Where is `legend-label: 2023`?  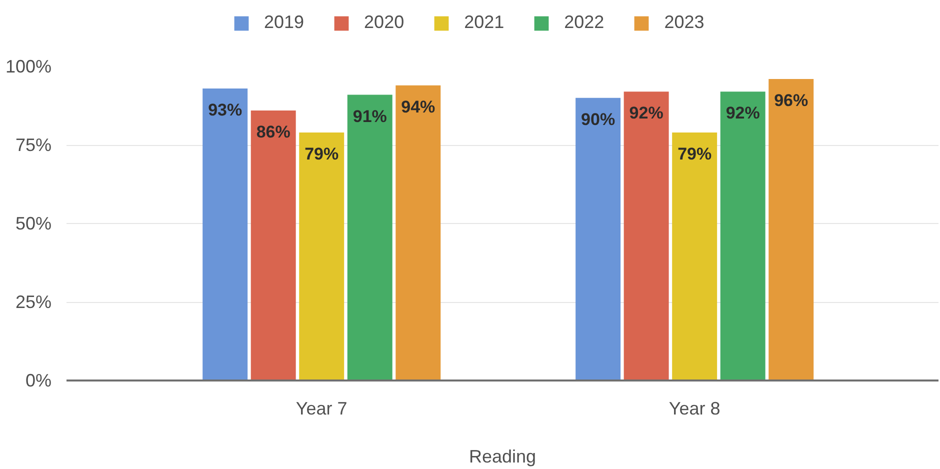
legend-label: 2023 is located at coordinates (684, 22).